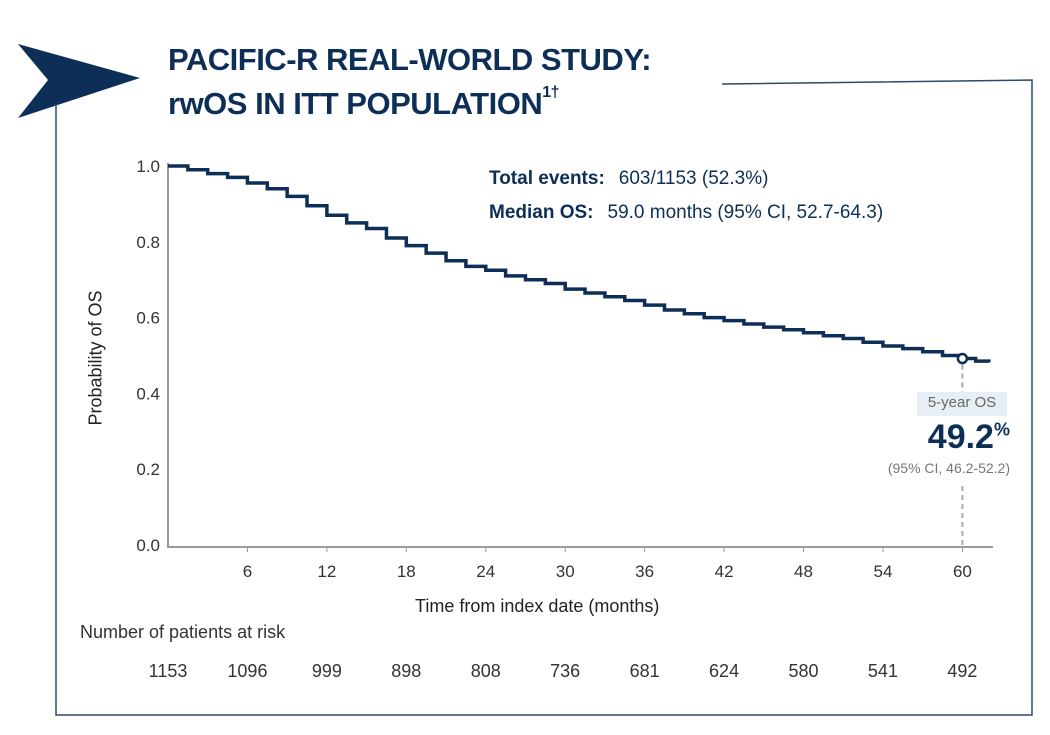 Image resolution: width=1050 pixels, height=735 pixels. Describe the element at coordinates (565, 571) in the screenshot. I see `x-tick-label: 30` at that location.